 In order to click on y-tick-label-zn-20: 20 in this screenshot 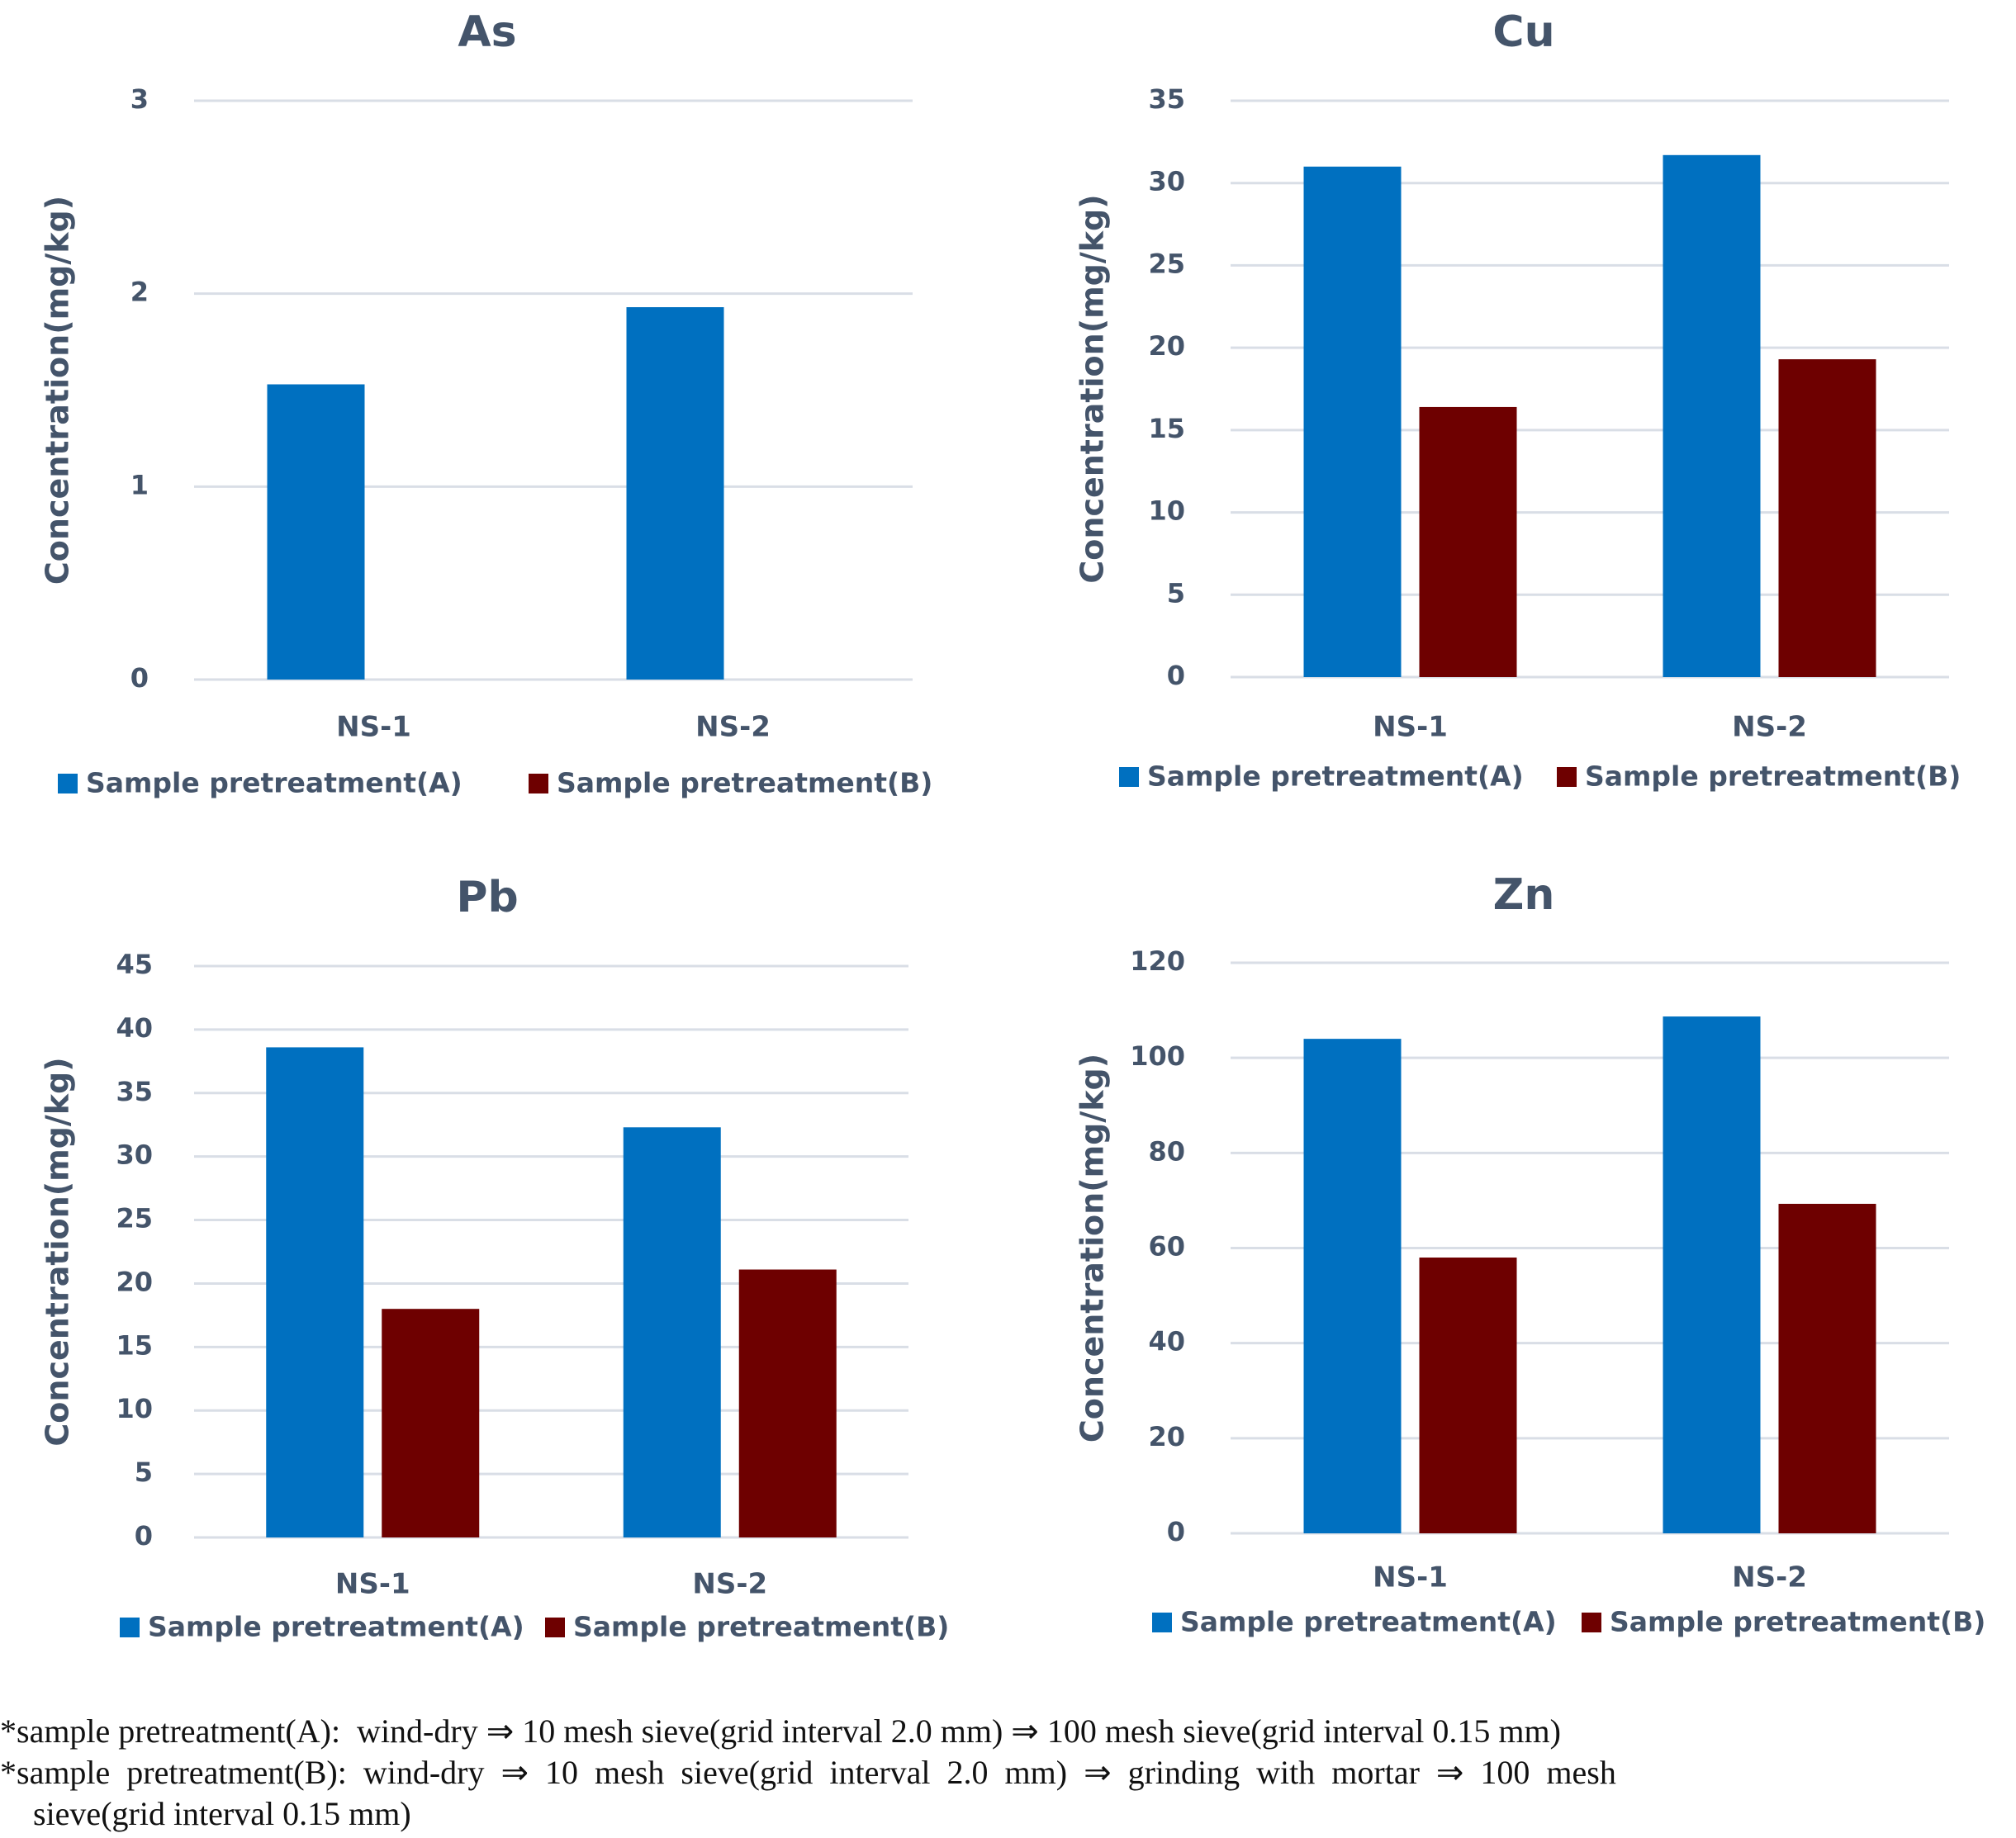, I will do `click(1167, 1436)`.